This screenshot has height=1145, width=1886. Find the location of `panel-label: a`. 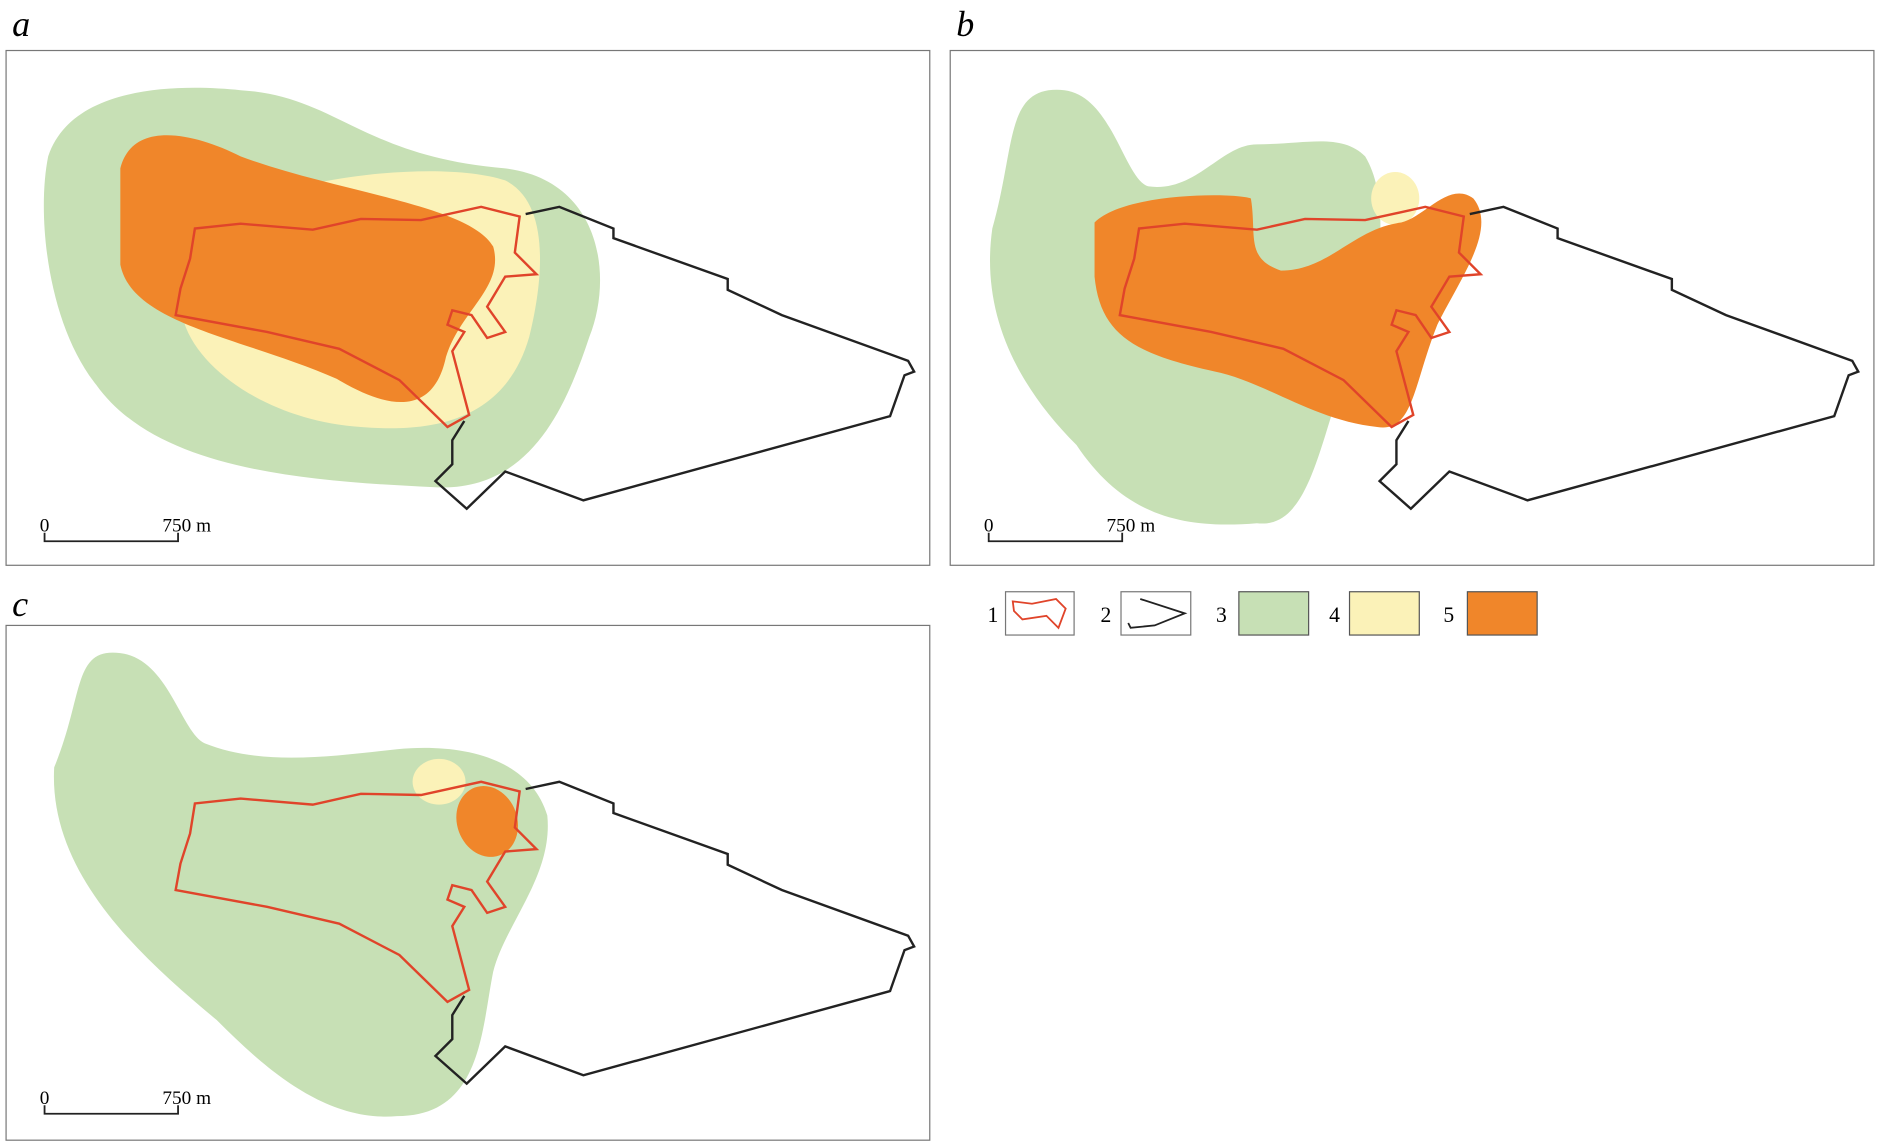

panel-label: a is located at coordinates (21, 24).